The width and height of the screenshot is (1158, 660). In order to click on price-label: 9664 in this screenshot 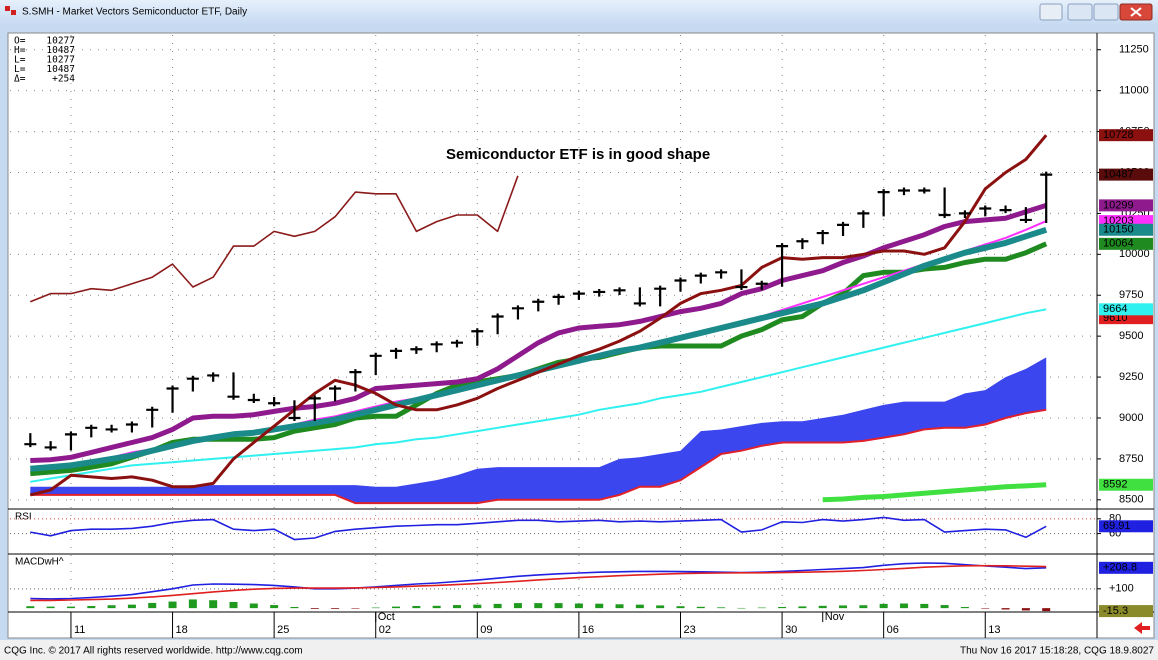, I will do `click(1115, 309)`.